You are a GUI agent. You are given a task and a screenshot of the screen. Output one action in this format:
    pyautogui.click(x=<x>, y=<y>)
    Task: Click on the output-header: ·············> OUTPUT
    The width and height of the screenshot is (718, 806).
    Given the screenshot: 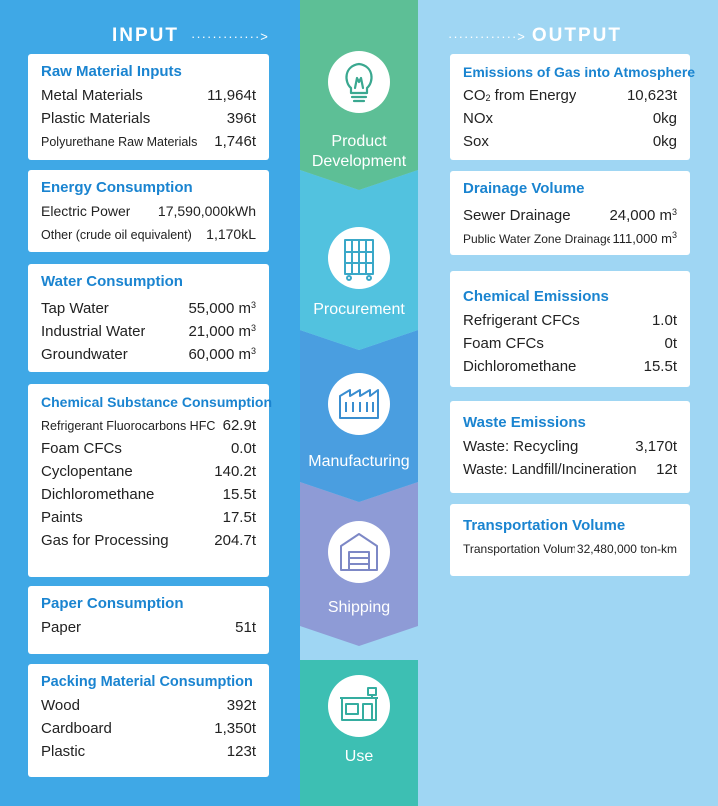 What is the action you would take?
    pyautogui.click(x=535, y=36)
    